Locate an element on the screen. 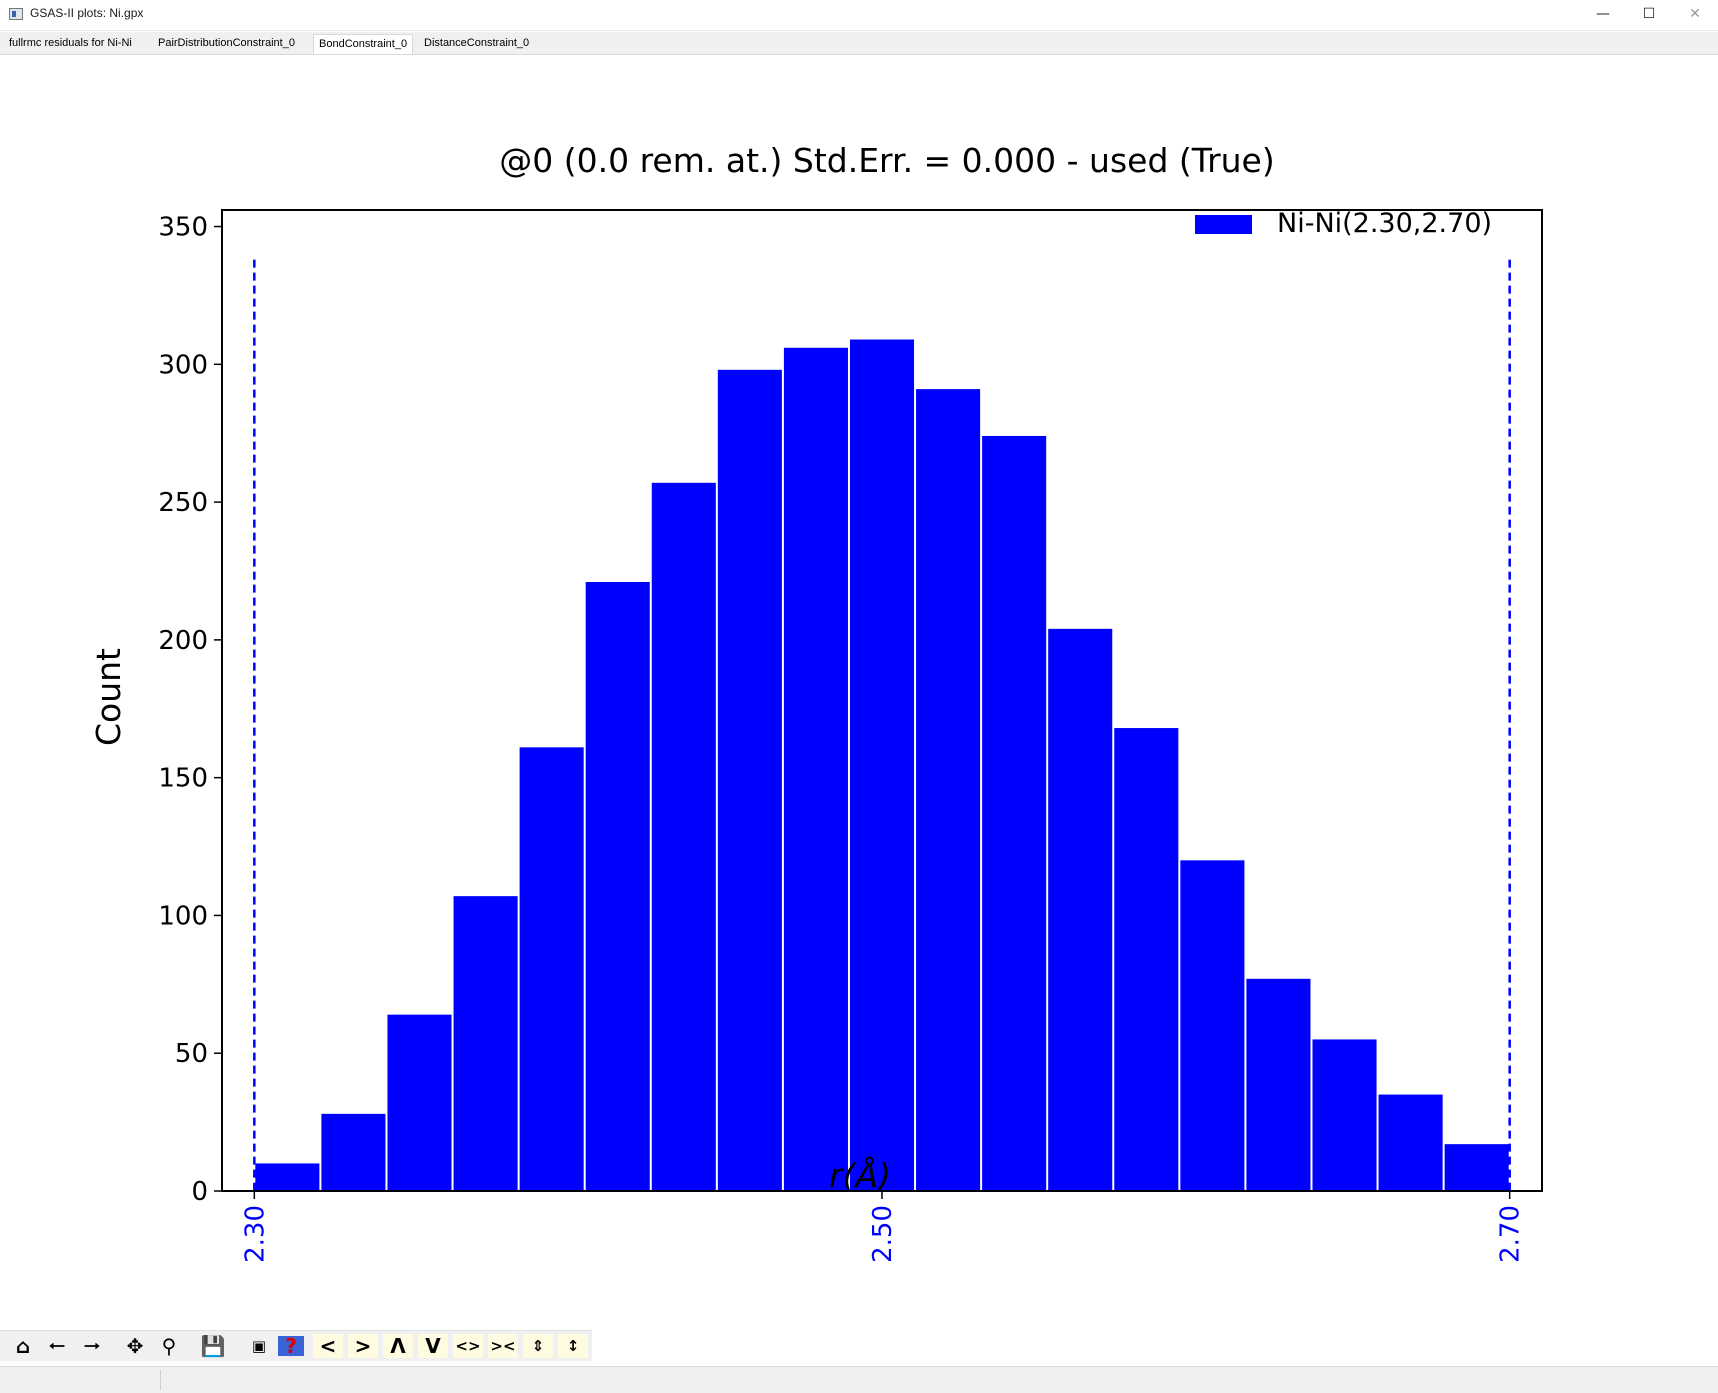  tab-bond-constraint: BondConstraint_0 is located at coordinates (363, 44).